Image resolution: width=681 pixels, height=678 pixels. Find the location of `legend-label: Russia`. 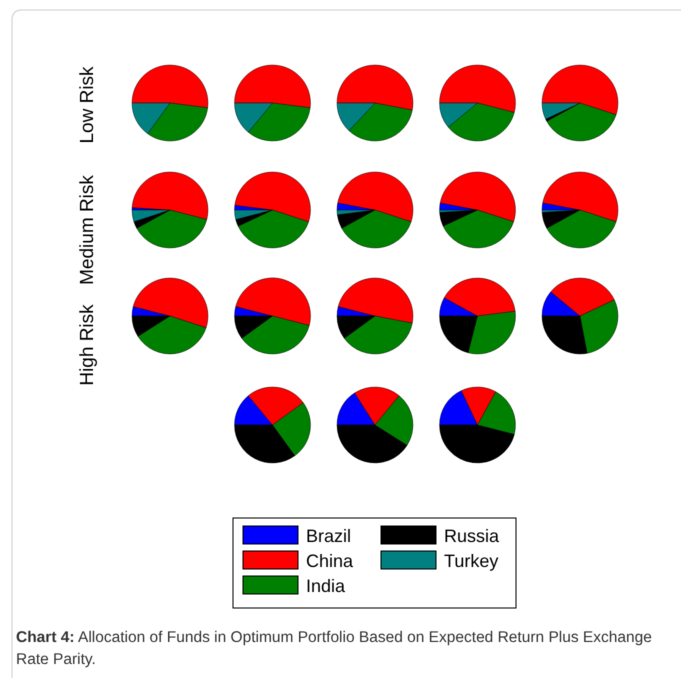

legend-label: Russia is located at coordinates (472, 536).